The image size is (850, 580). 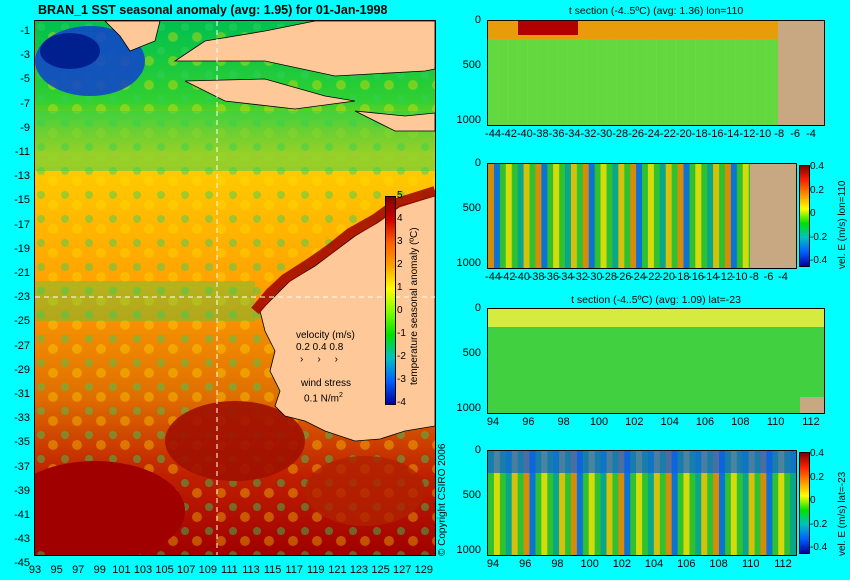 What do you see at coordinates (588, 134) in the screenshot?
I see `section-x-tick: -32` at bounding box center [588, 134].